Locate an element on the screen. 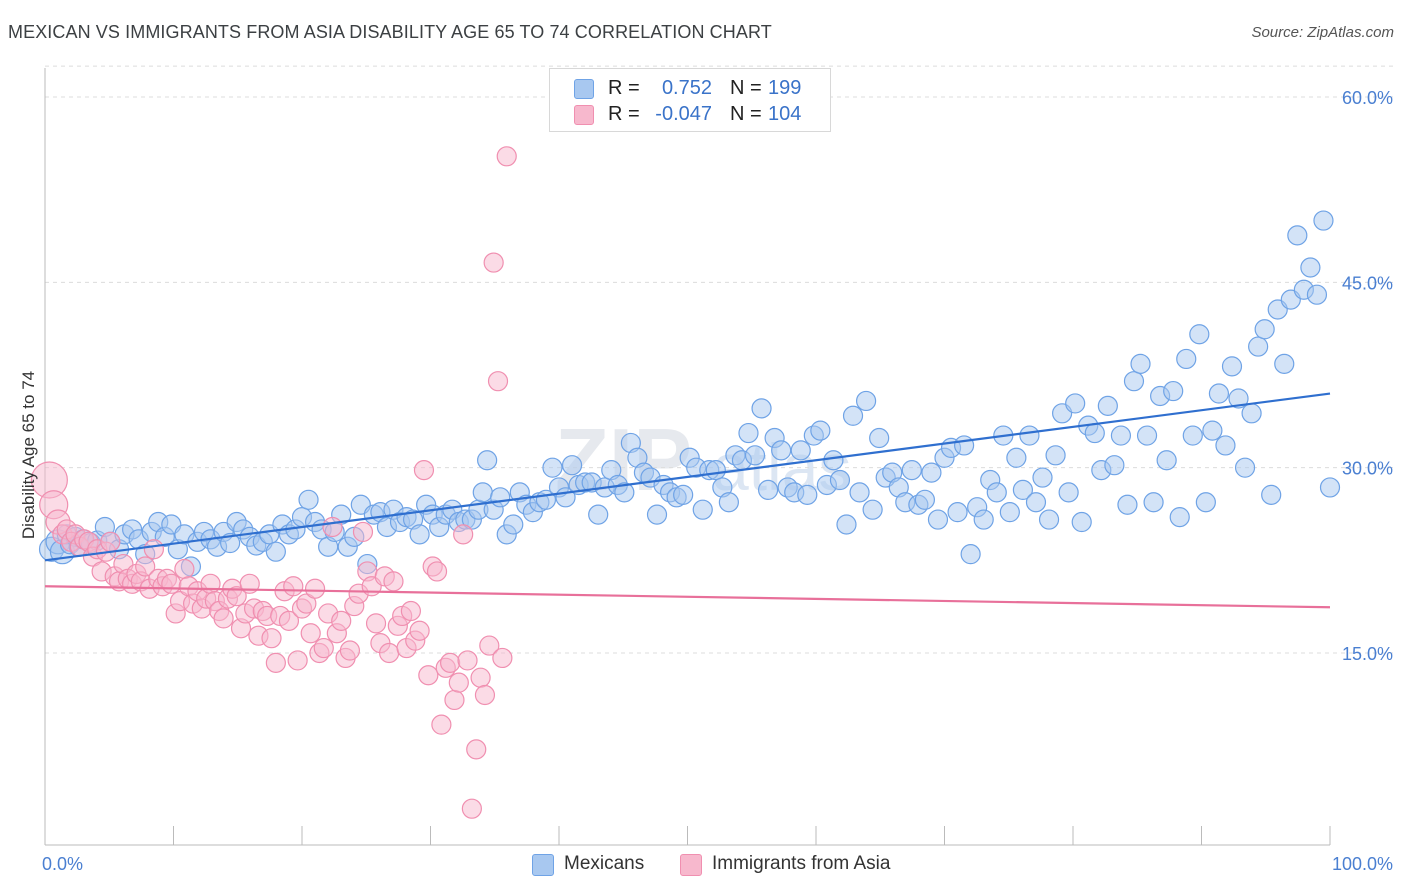 This screenshot has height=892, width=1406. legend-label-immigrants: Immigrants from Asia is located at coordinates (801, 863).